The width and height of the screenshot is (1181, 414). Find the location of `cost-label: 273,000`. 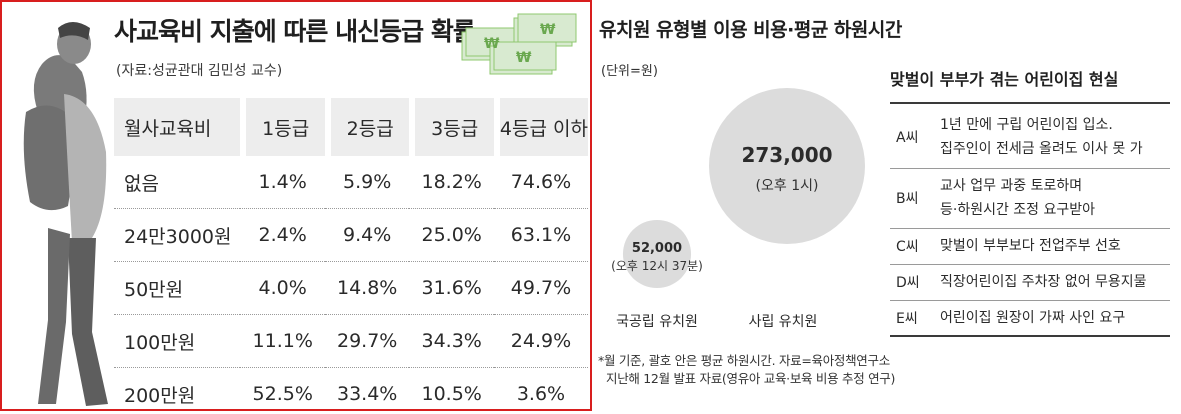

cost-label: 273,000 is located at coordinates (786, 155).